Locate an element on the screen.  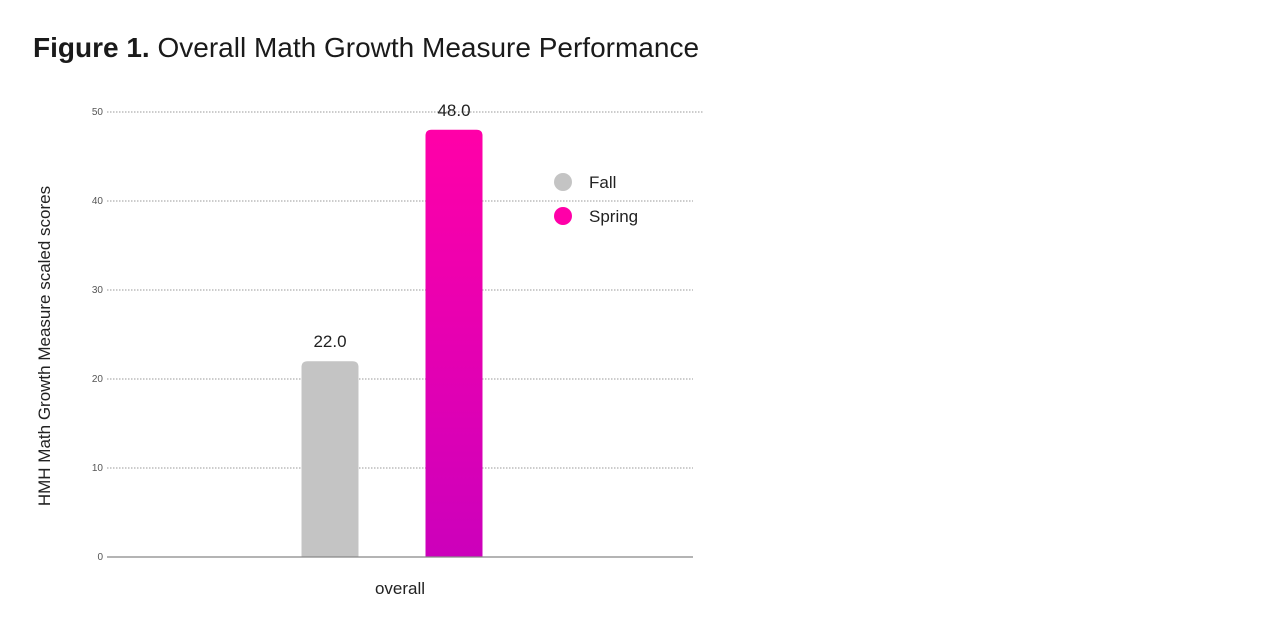
legend-label-spring: Spring is located at coordinates (613, 216).